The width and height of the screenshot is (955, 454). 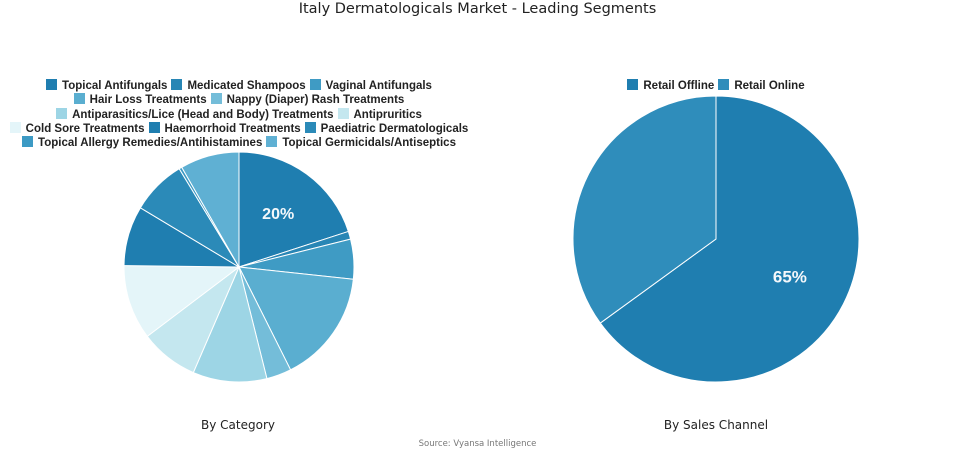 What do you see at coordinates (115, 86) in the screenshot?
I see `legend-label: Topical Antifungals` at bounding box center [115, 86].